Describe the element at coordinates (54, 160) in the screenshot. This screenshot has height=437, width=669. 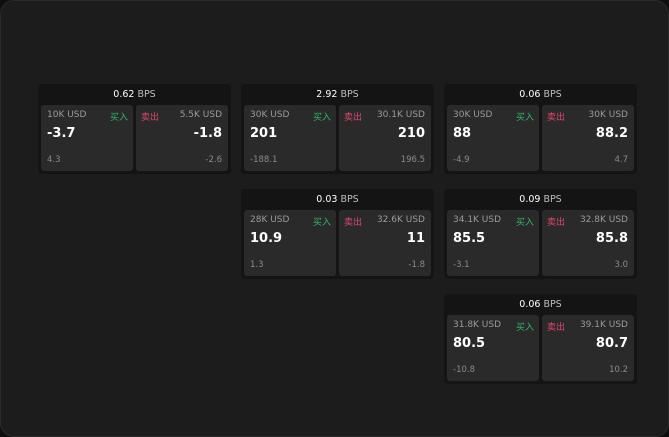
I see `bid-delta: 4.3` at that location.